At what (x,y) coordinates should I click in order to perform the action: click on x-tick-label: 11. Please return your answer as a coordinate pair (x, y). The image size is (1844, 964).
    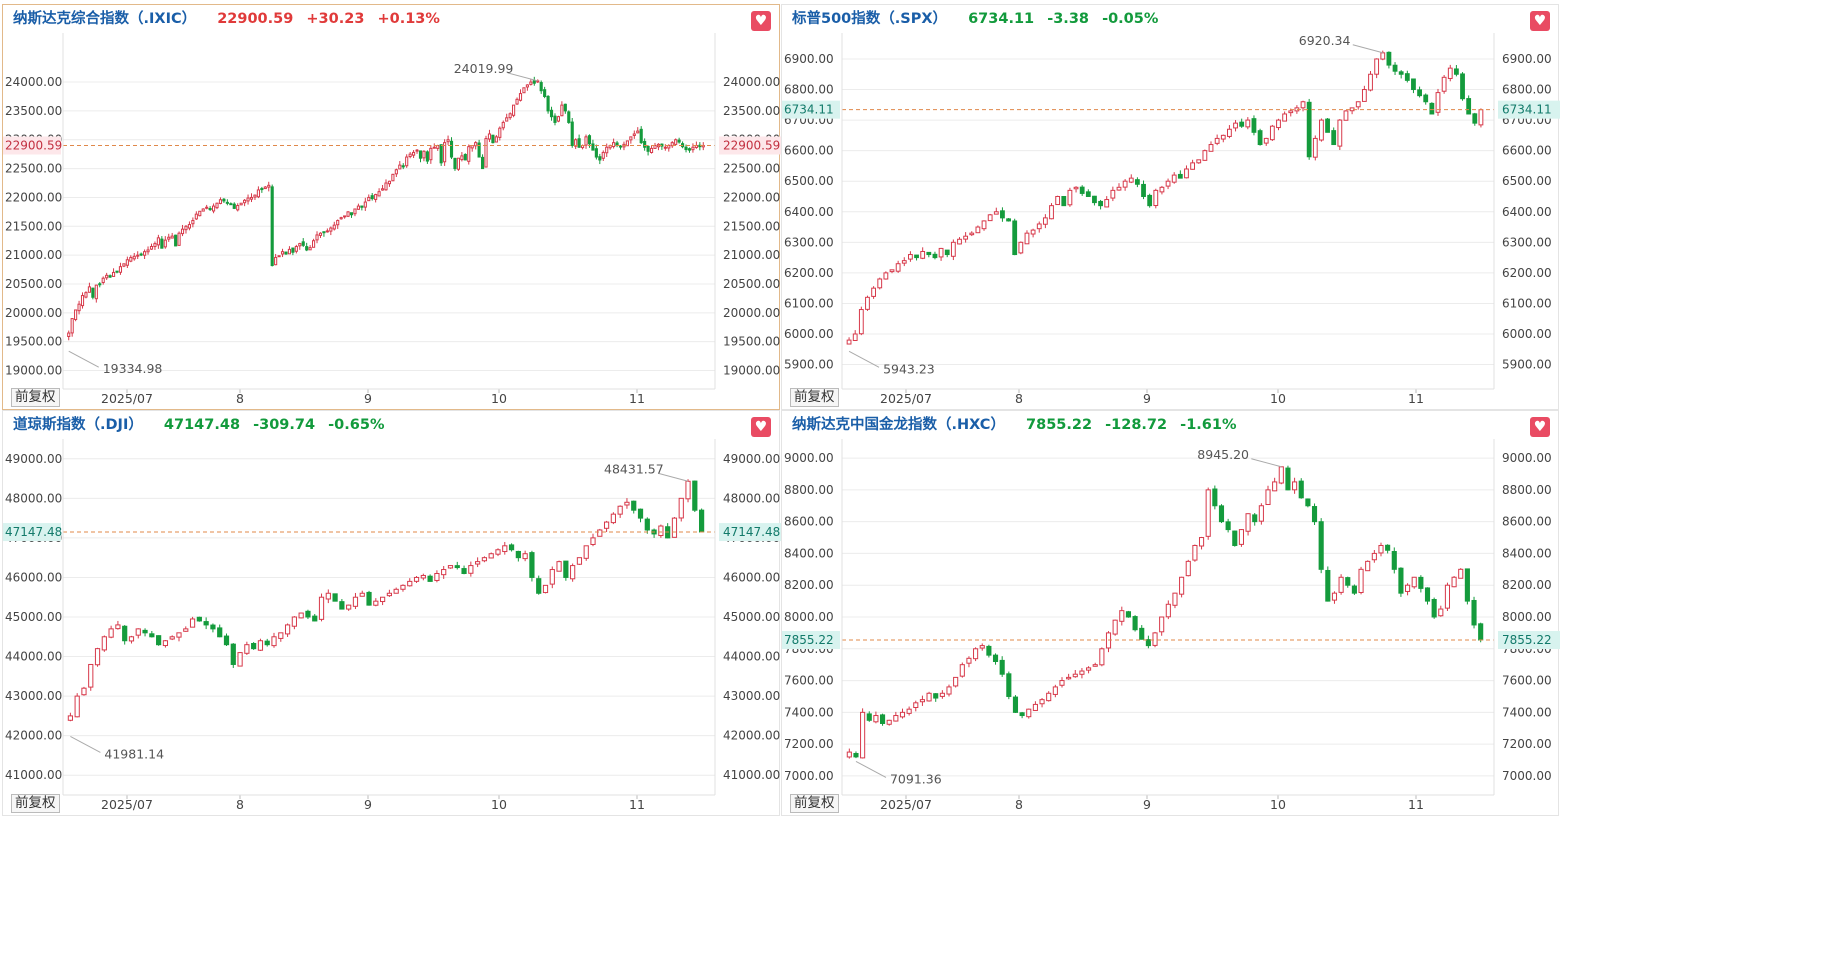
    Looking at the image, I should click on (1416, 804).